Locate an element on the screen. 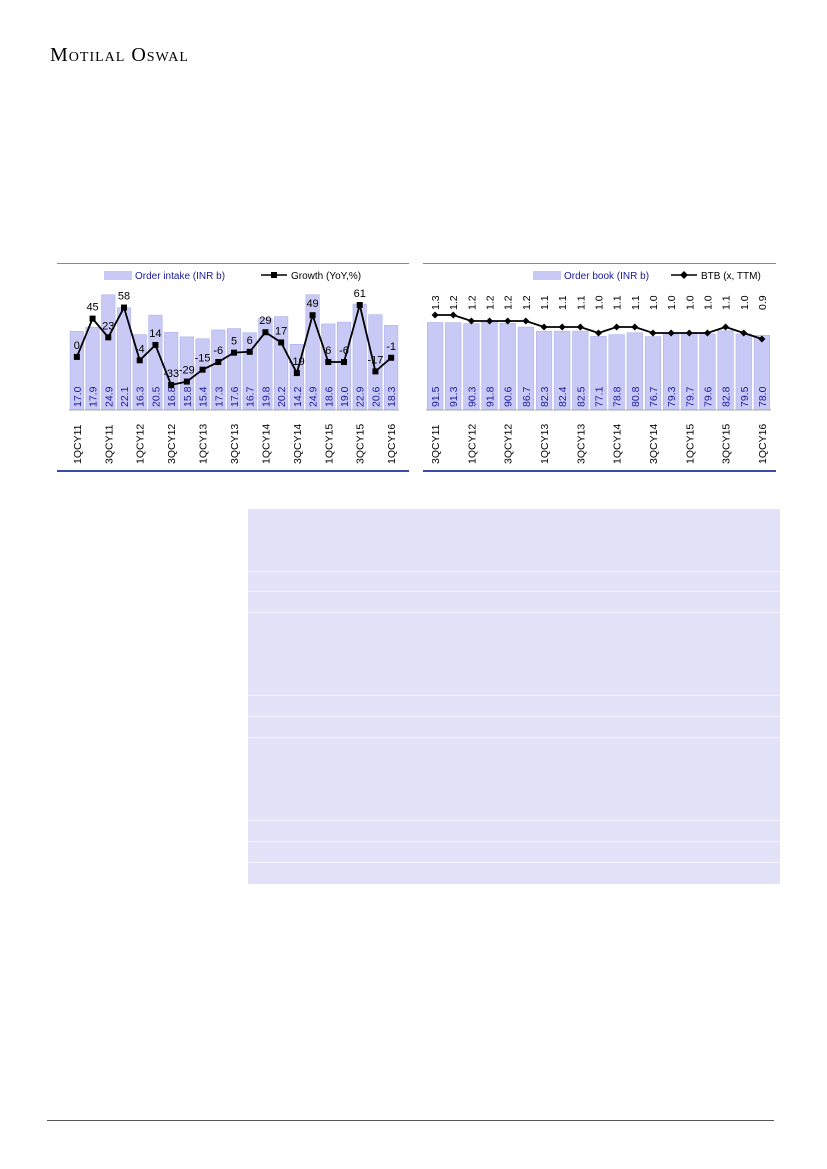 This screenshot has width=827, height=1169. chart-top-rule is located at coordinates (233, 263).